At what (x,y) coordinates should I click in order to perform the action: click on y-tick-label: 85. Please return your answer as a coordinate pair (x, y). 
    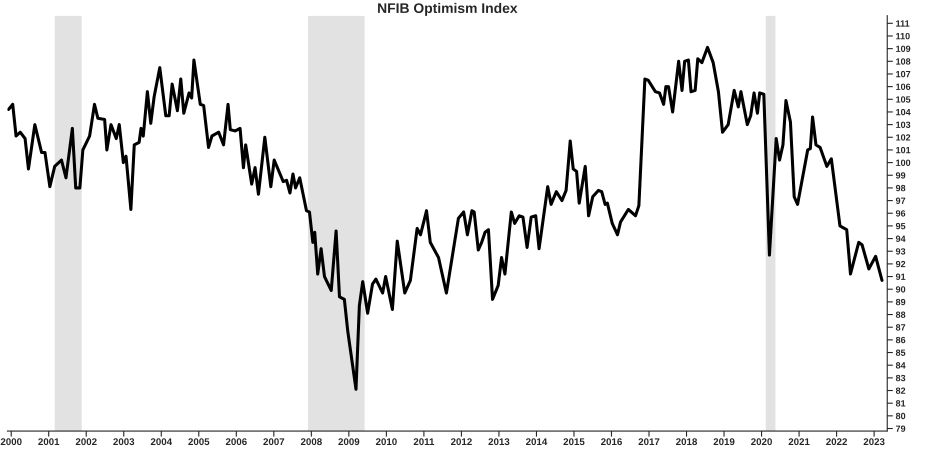
    Looking at the image, I should click on (901, 353).